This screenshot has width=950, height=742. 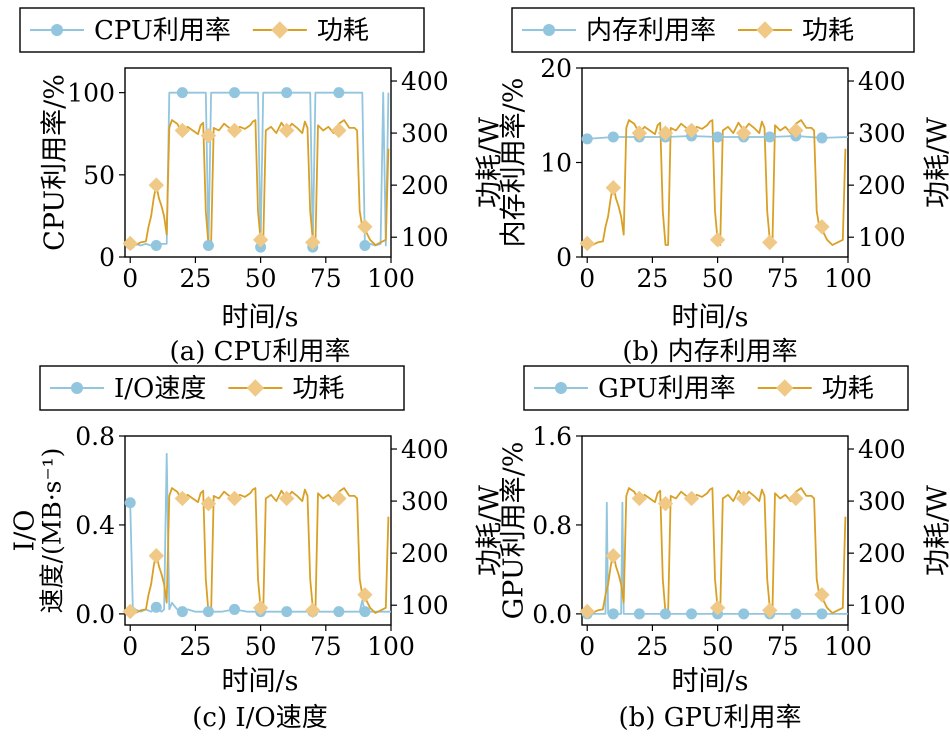 What do you see at coordinates (91, 93) in the screenshot?
I see `y-tick-label: 100` at bounding box center [91, 93].